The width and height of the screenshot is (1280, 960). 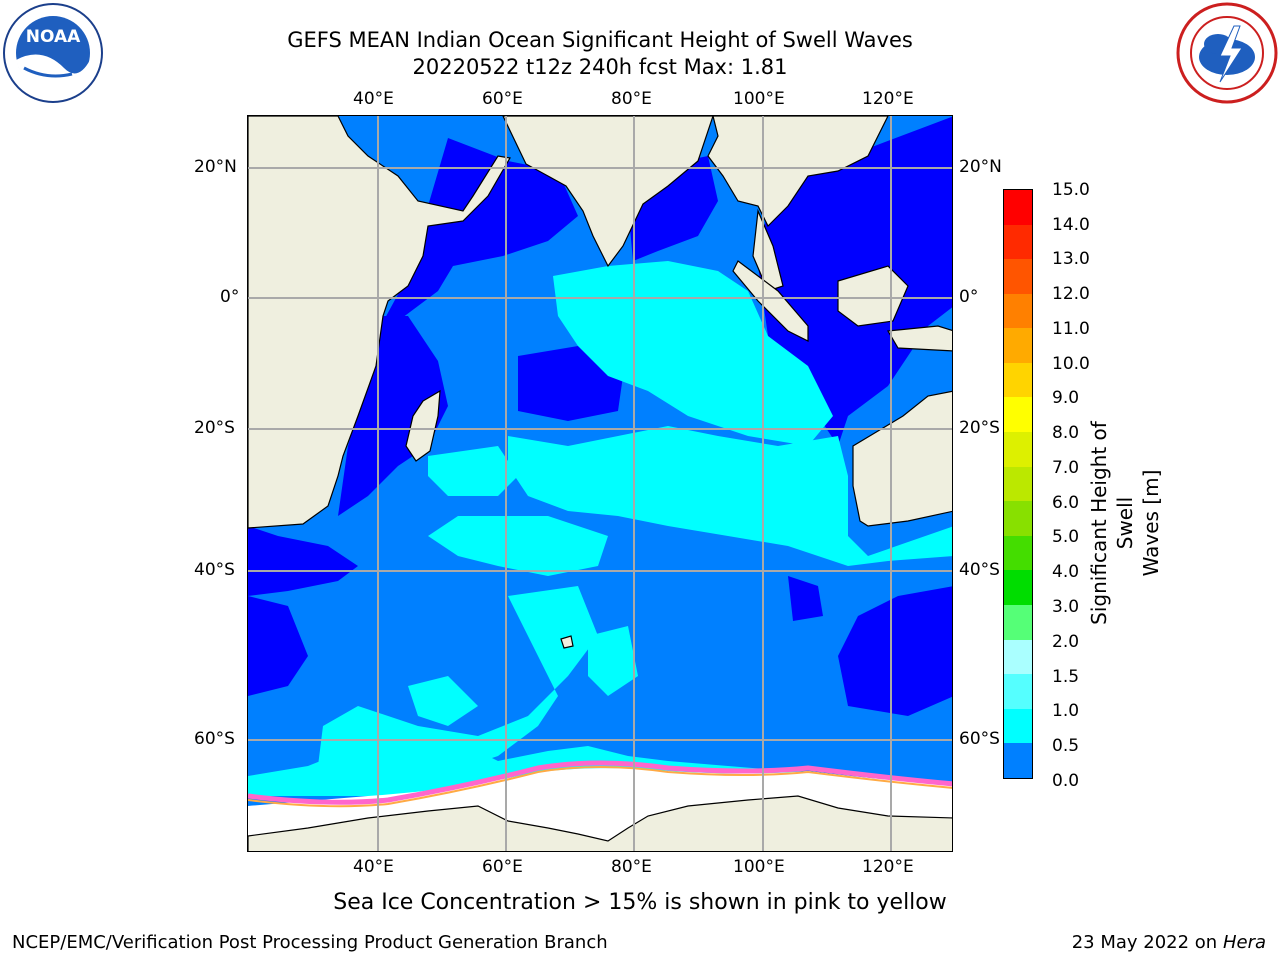 I want to click on colorbar-tick: 9.0, so click(x=1066, y=398).